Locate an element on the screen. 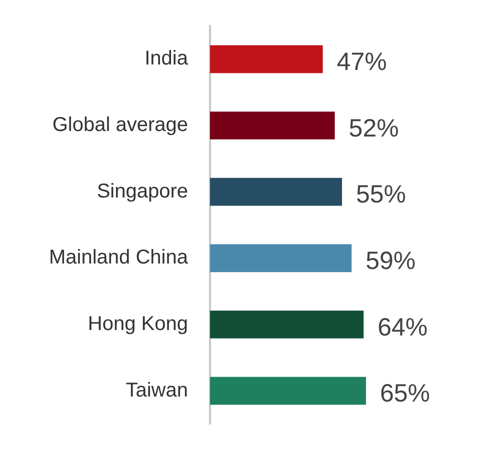 This screenshot has width=487, height=450. data-label: 52% is located at coordinates (373, 128).